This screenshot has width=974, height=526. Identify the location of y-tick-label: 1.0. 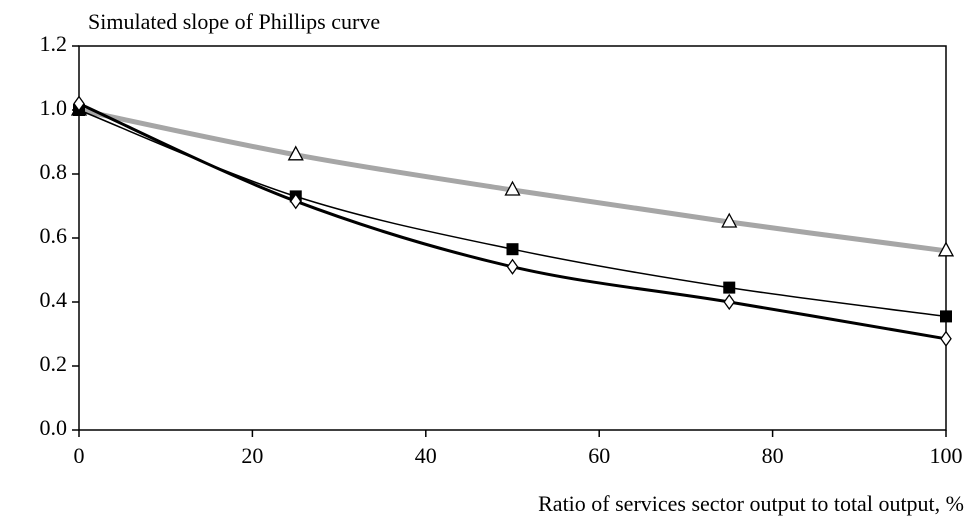
(54, 107).